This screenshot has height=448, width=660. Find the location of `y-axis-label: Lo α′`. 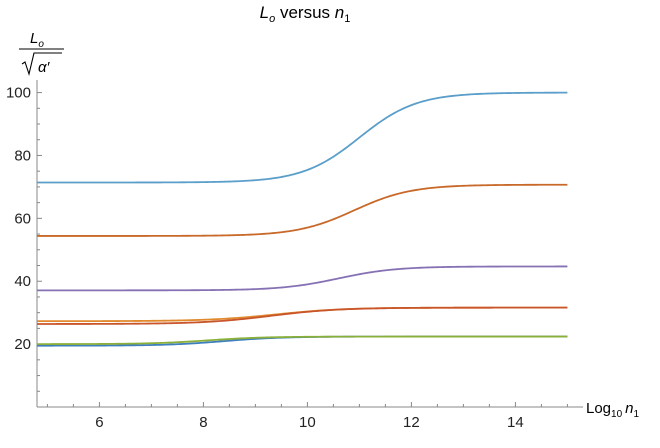

y-axis-label: Lo α′ is located at coordinates (41, 53).